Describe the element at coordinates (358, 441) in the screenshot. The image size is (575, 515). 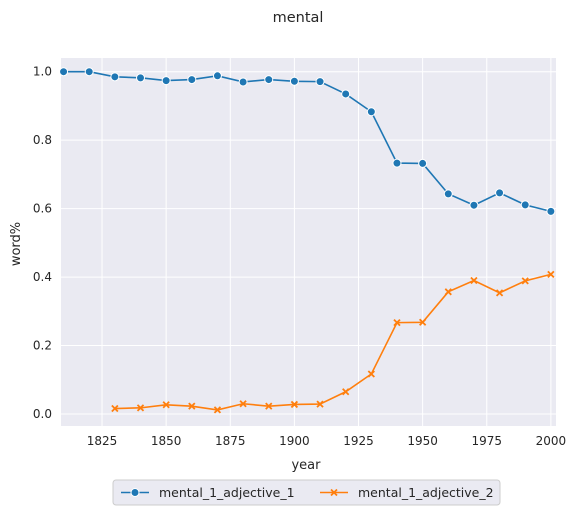
I see `x-tick-label: 1925` at that location.